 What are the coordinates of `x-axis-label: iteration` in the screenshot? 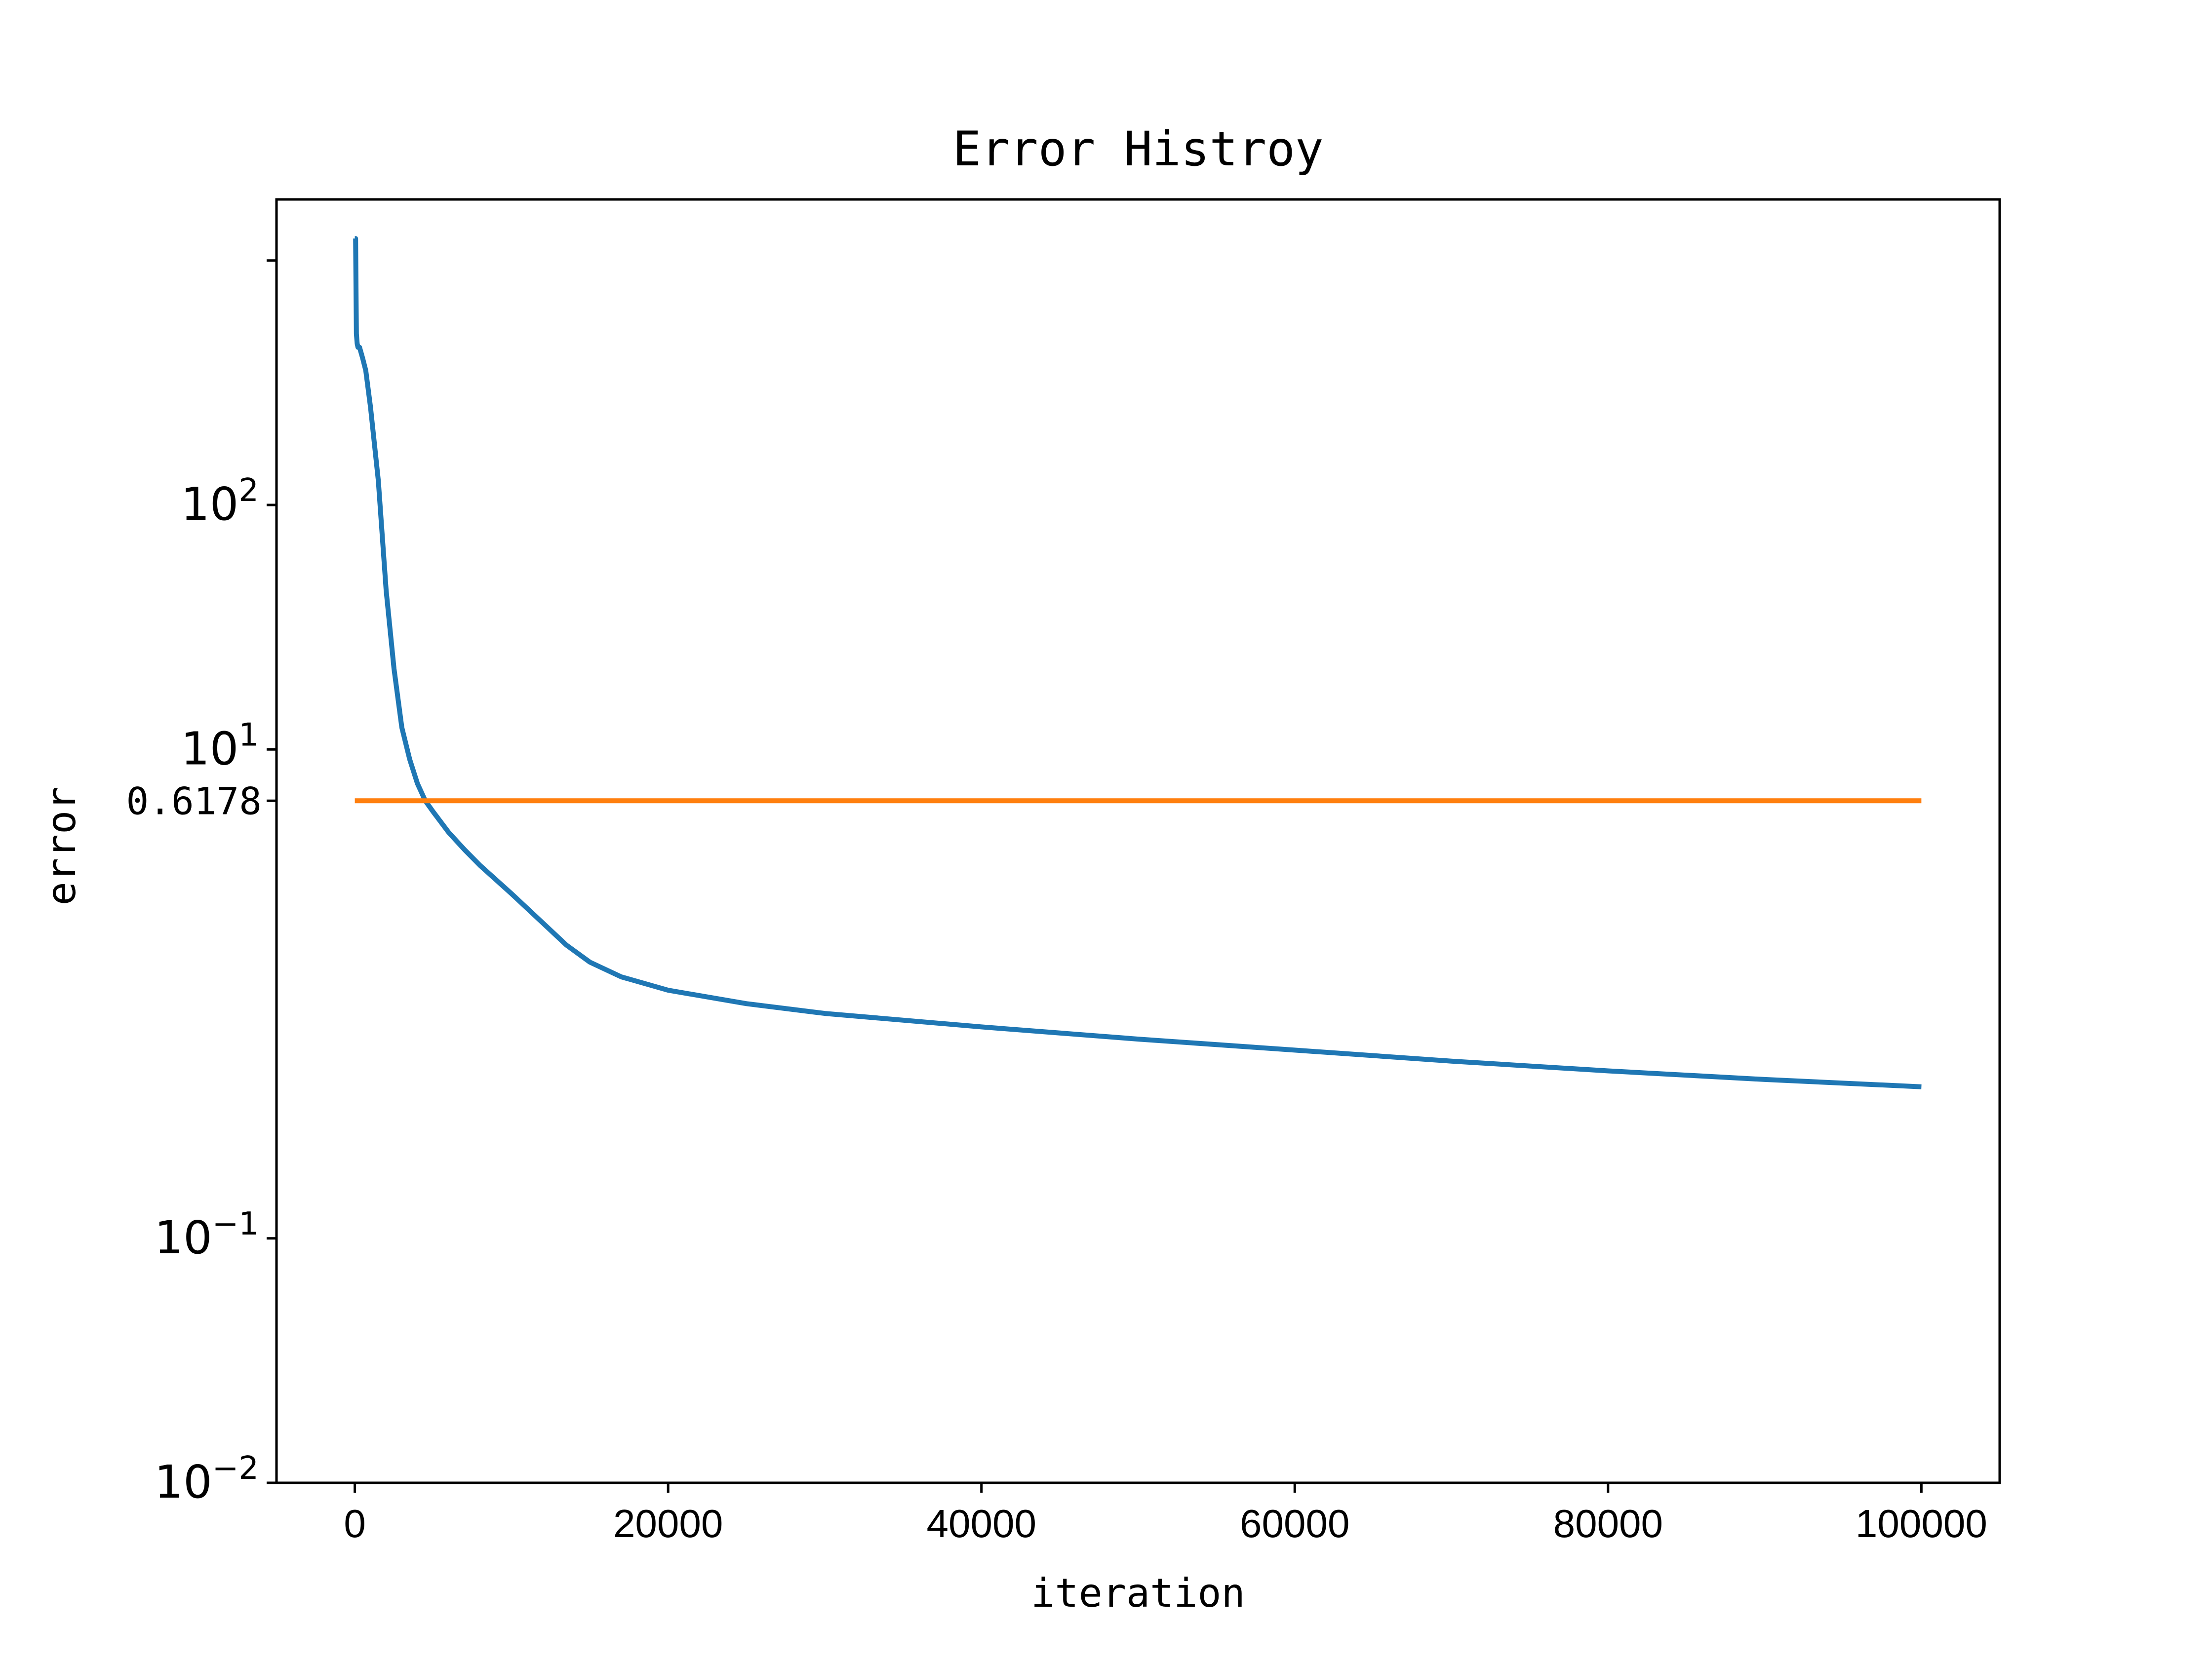 It's located at (1138, 1593).